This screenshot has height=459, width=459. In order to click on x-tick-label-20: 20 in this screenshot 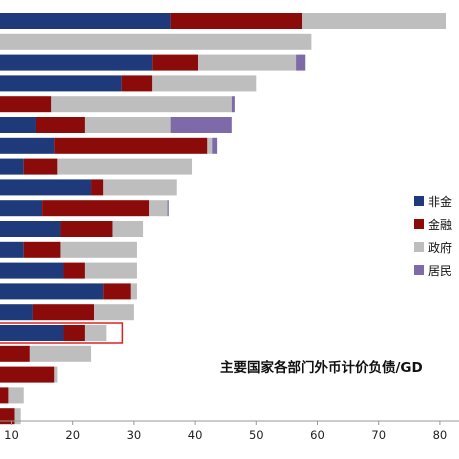, I will do `click(72, 435)`.